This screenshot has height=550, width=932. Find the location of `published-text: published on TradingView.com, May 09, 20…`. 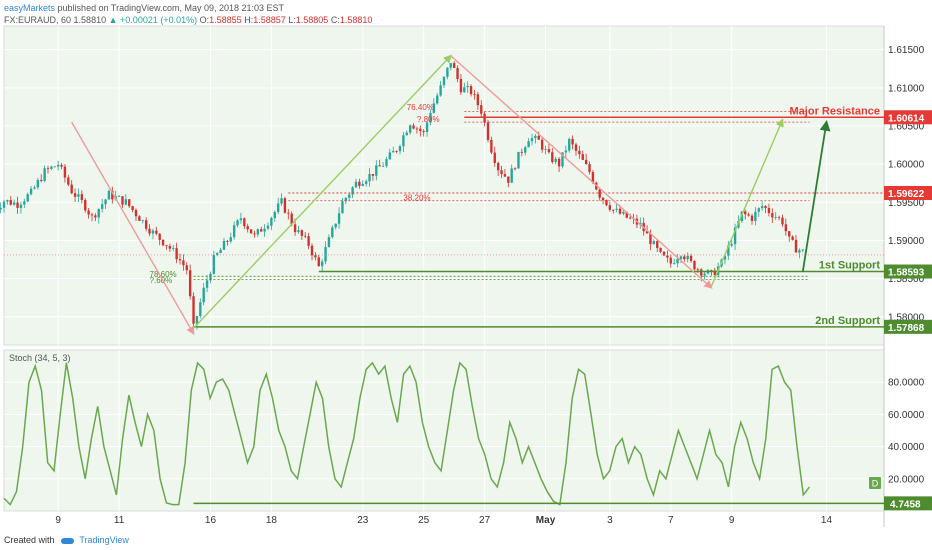

published-text: published on TradingView.com, May 09, 20… is located at coordinates (171, 8).